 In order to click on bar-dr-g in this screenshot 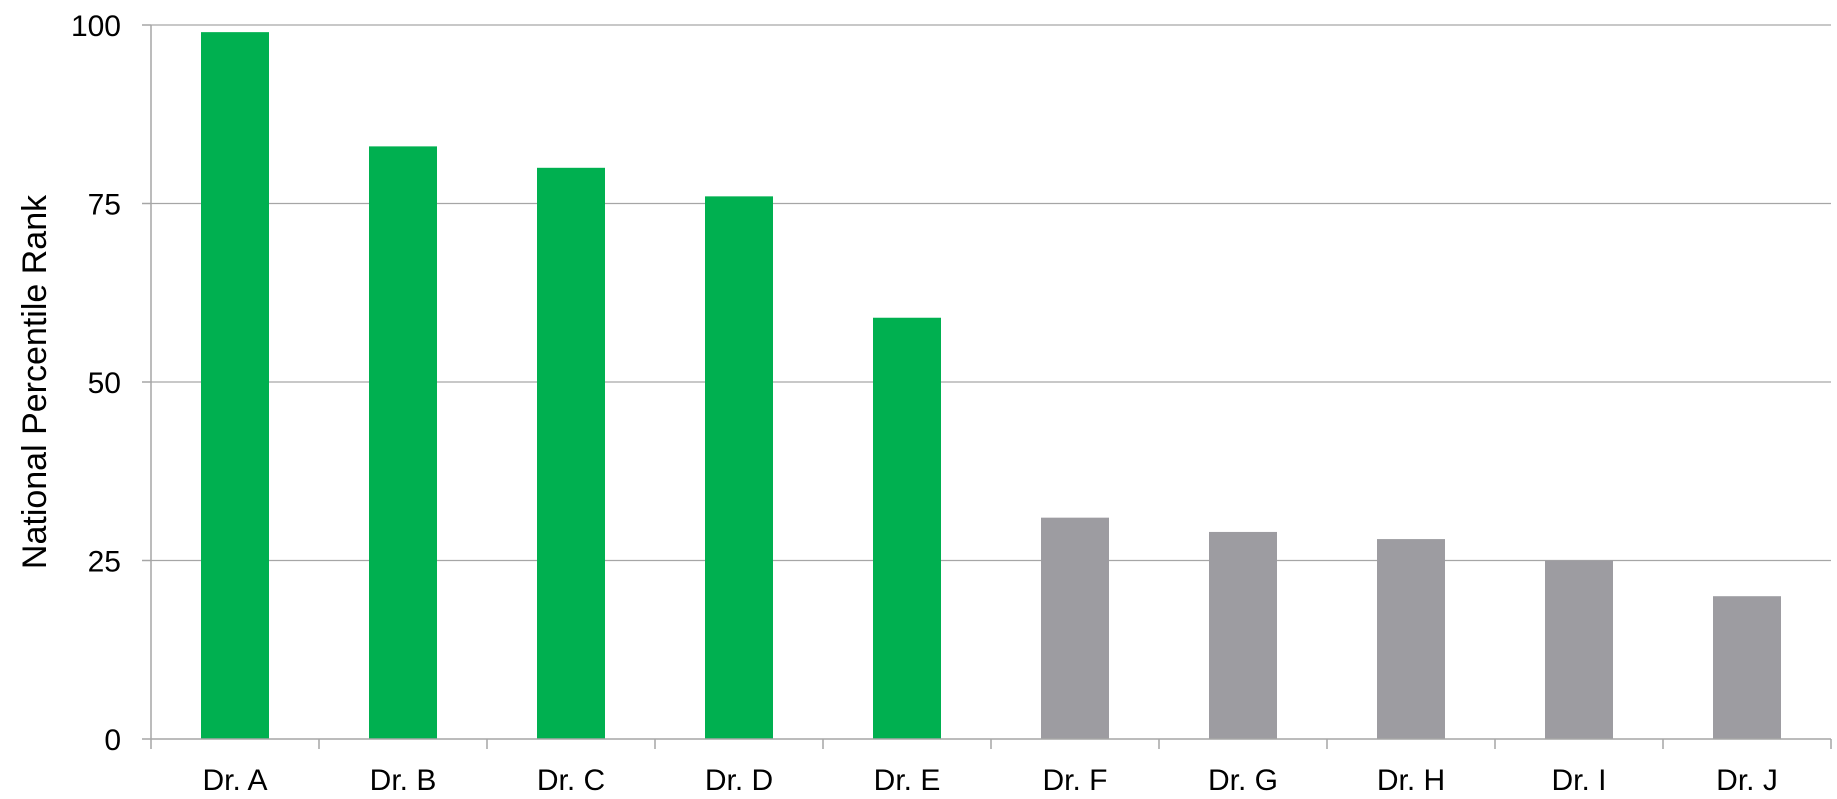, I will do `click(1243, 635)`.